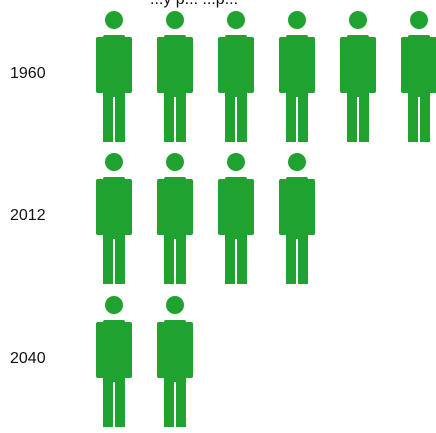  I want to click on row-label-2012: 2012, so click(28, 215).